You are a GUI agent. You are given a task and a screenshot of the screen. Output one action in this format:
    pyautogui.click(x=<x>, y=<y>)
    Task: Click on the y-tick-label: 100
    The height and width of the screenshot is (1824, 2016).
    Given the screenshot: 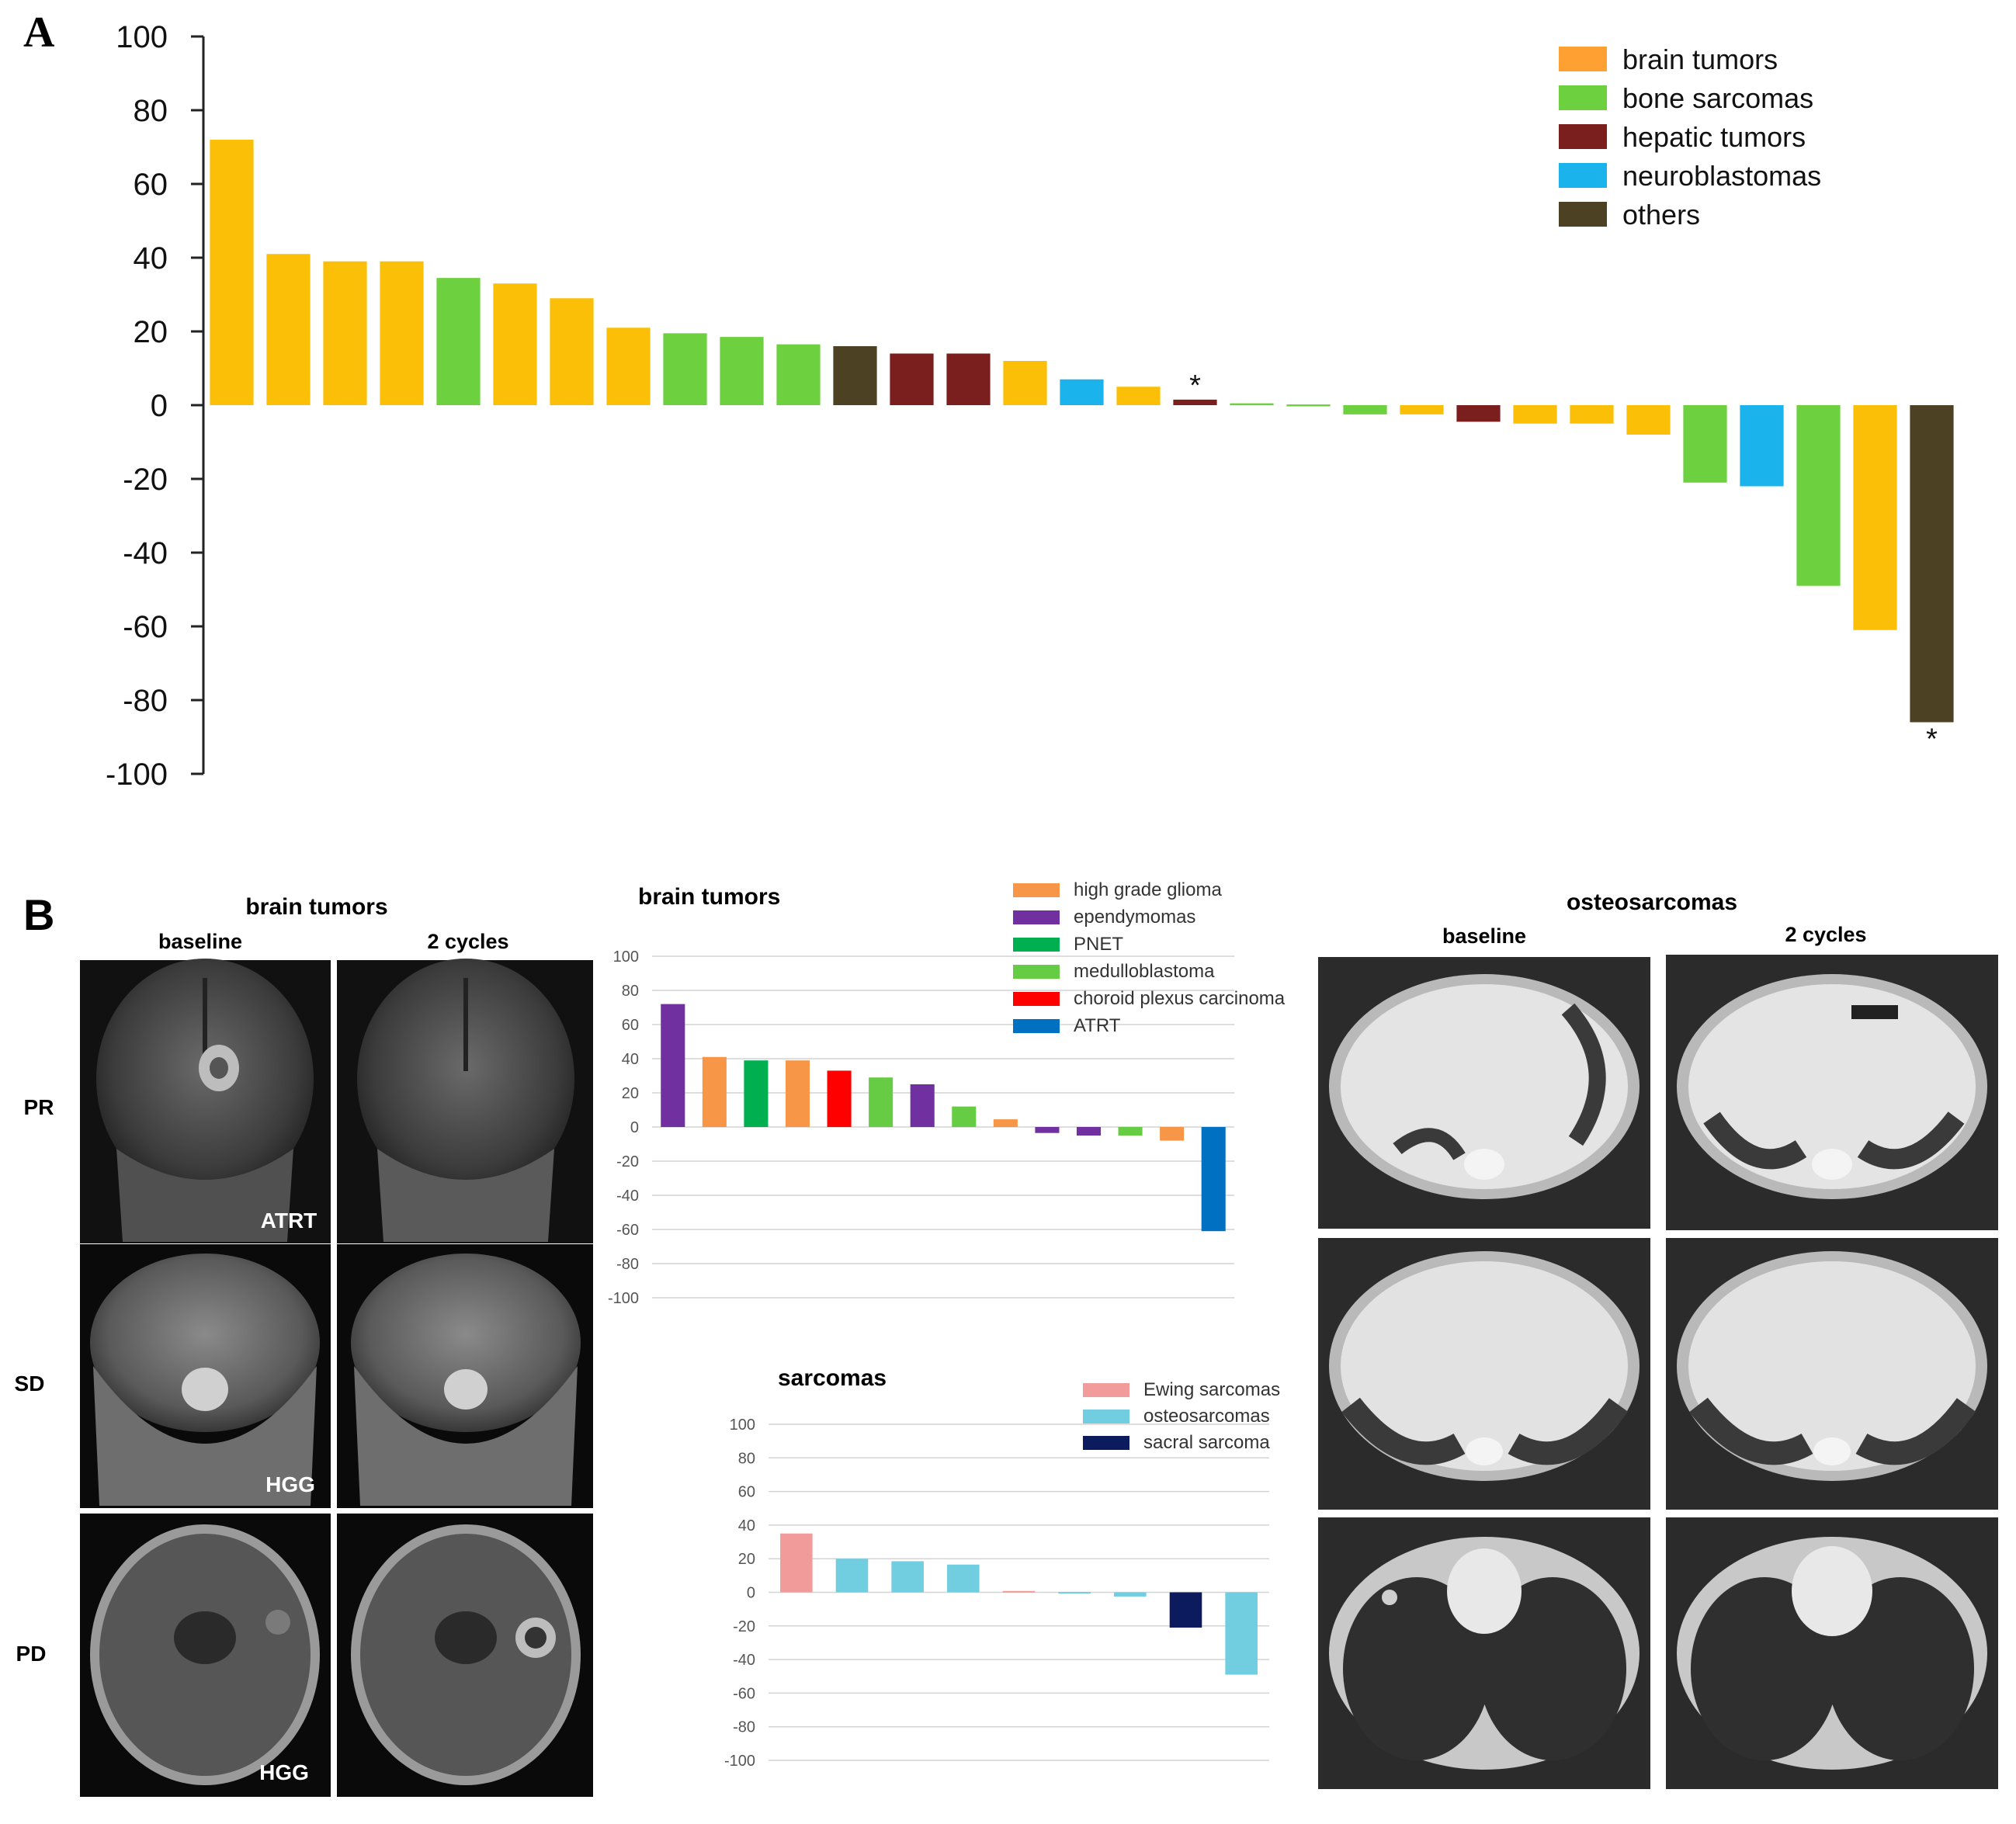 What is the action you would take?
    pyautogui.click(x=742, y=1425)
    